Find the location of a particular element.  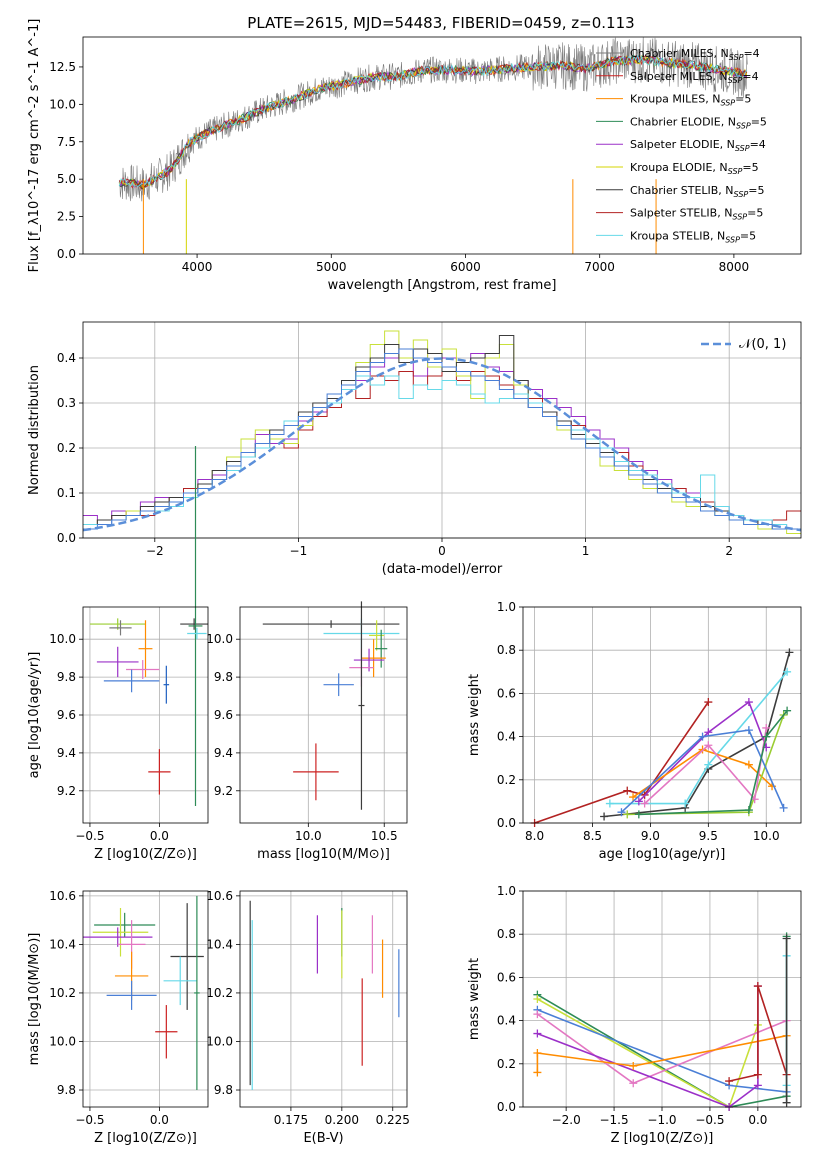

histogram-step is located at coordinates (442, 439).